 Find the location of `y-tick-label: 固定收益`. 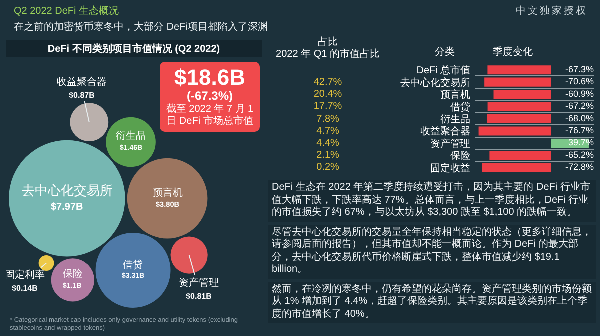

y-tick-label: 固定收益 is located at coordinates (450, 168).